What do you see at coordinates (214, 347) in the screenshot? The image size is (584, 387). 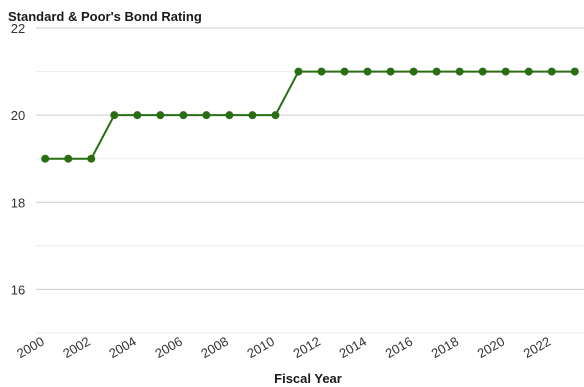 I see `x-tick-label: 2008` at bounding box center [214, 347].